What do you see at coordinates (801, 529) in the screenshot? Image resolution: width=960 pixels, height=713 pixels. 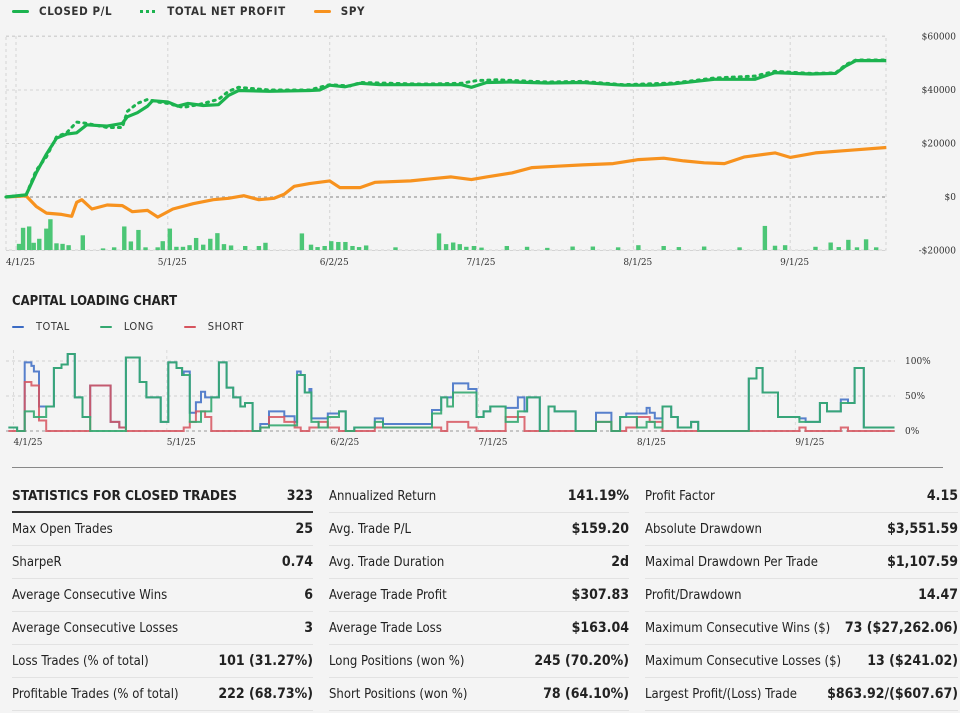 I see `stat-row: Absolute Drawdown $3,551.59` at bounding box center [801, 529].